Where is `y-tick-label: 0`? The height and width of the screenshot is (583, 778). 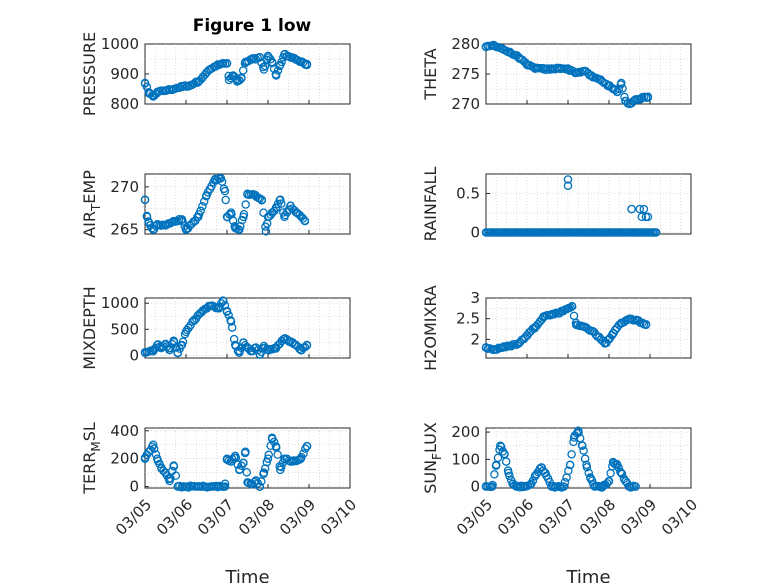 y-tick-label: 0 is located at coordinates (475, 487).